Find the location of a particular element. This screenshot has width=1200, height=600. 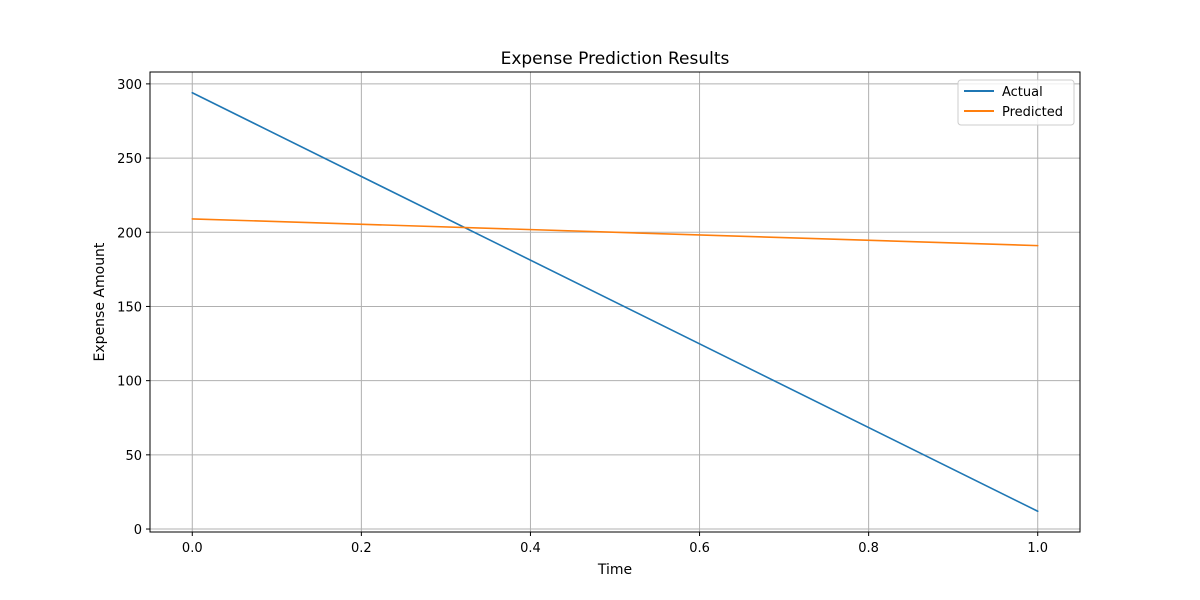

series-line-predicted is located at coordinates (615, 232).